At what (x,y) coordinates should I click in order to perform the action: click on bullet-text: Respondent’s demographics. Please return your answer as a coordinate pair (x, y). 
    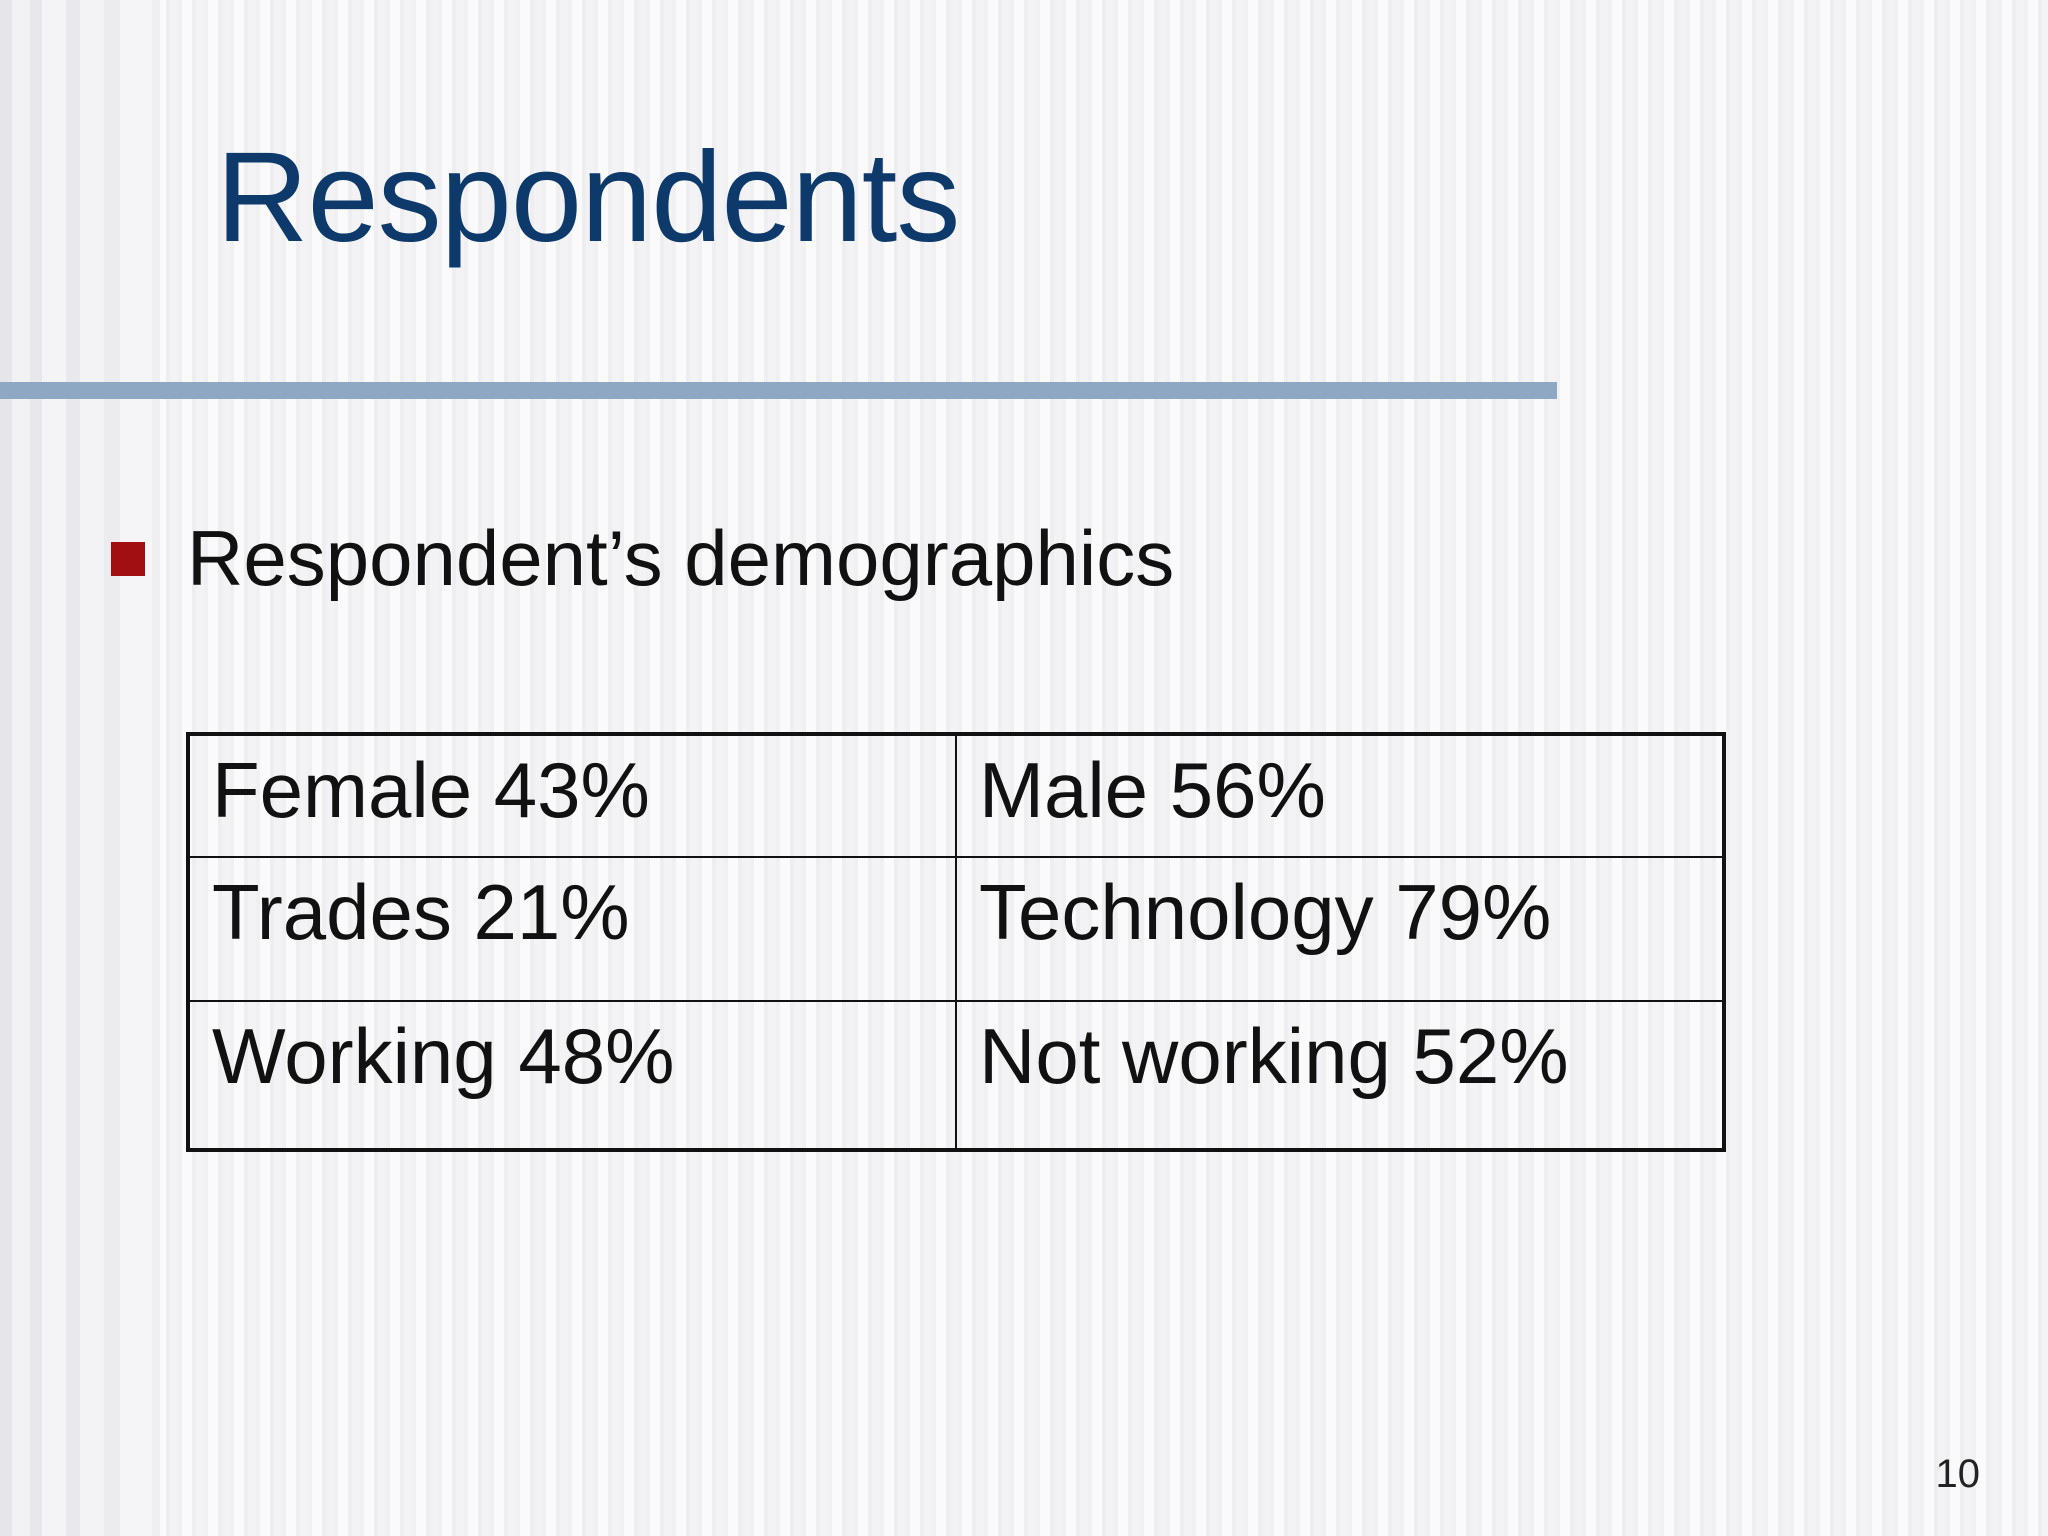
    Looking at the image, I should click on (681, 558).